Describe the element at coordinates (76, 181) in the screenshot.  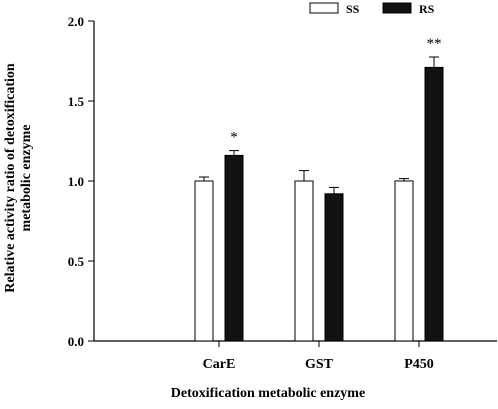
I see `y-tick-label: 1.0` at that location.